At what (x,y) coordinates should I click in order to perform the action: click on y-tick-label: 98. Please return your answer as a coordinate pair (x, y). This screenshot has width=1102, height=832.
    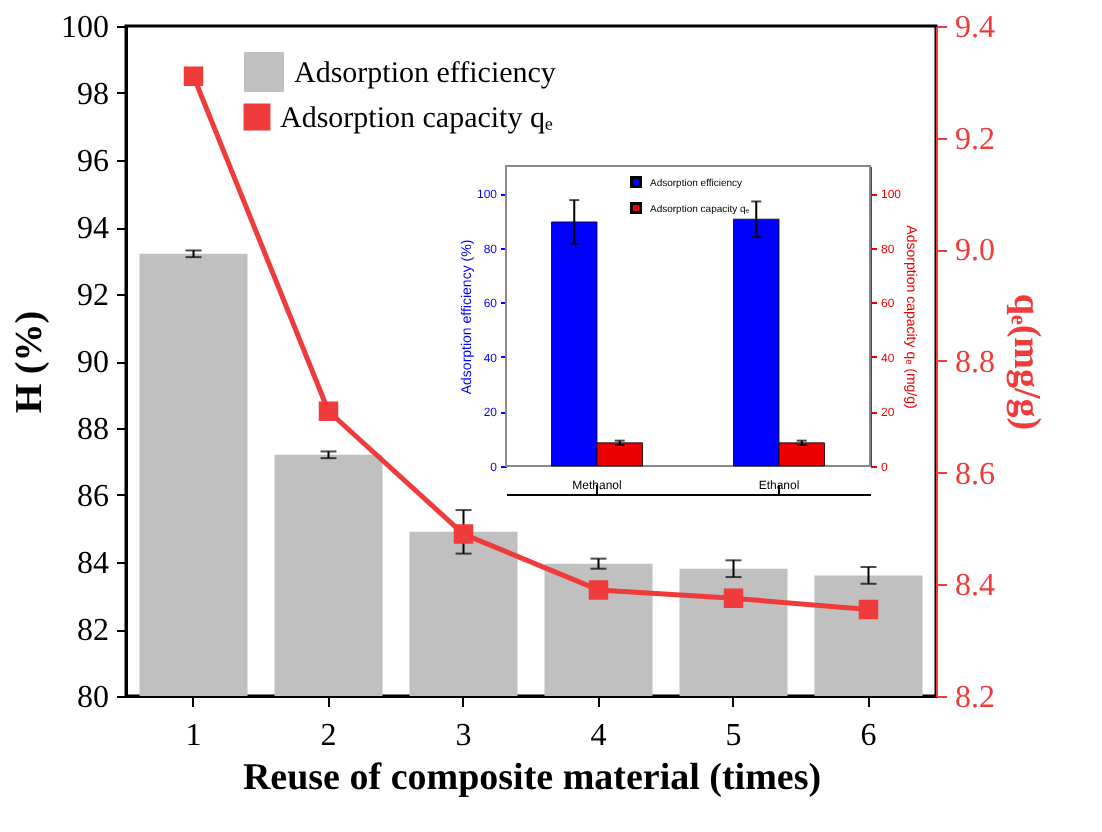
    Looking at the image, I should click on (93, 95).